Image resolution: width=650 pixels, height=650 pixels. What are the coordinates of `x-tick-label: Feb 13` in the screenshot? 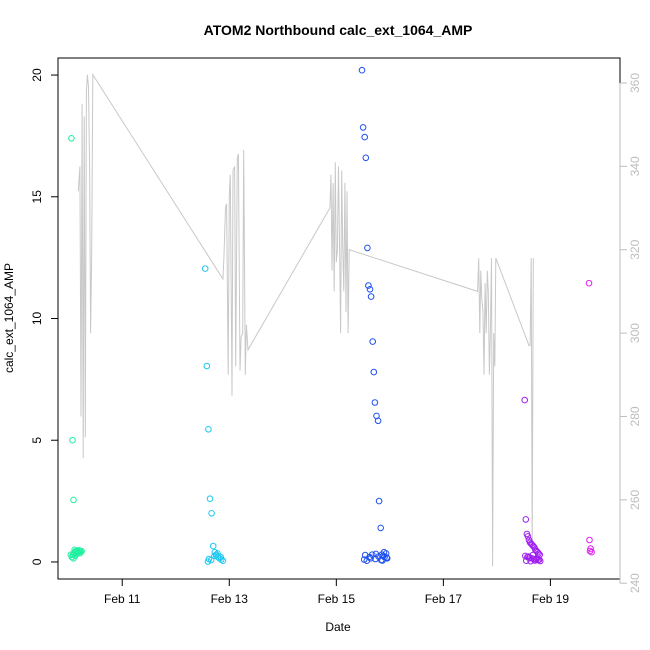 It's located at (230, 599).